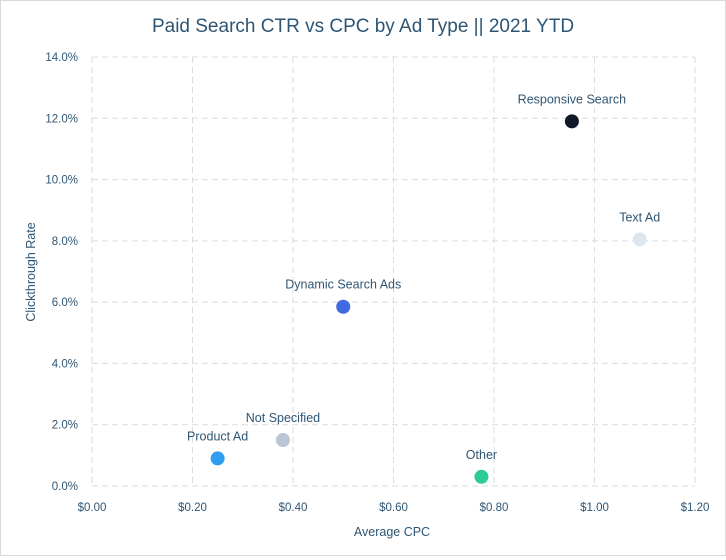 This screenshot has width=726, height=560. I want to click on x-tick-label: $0.60, so click(393, 508).